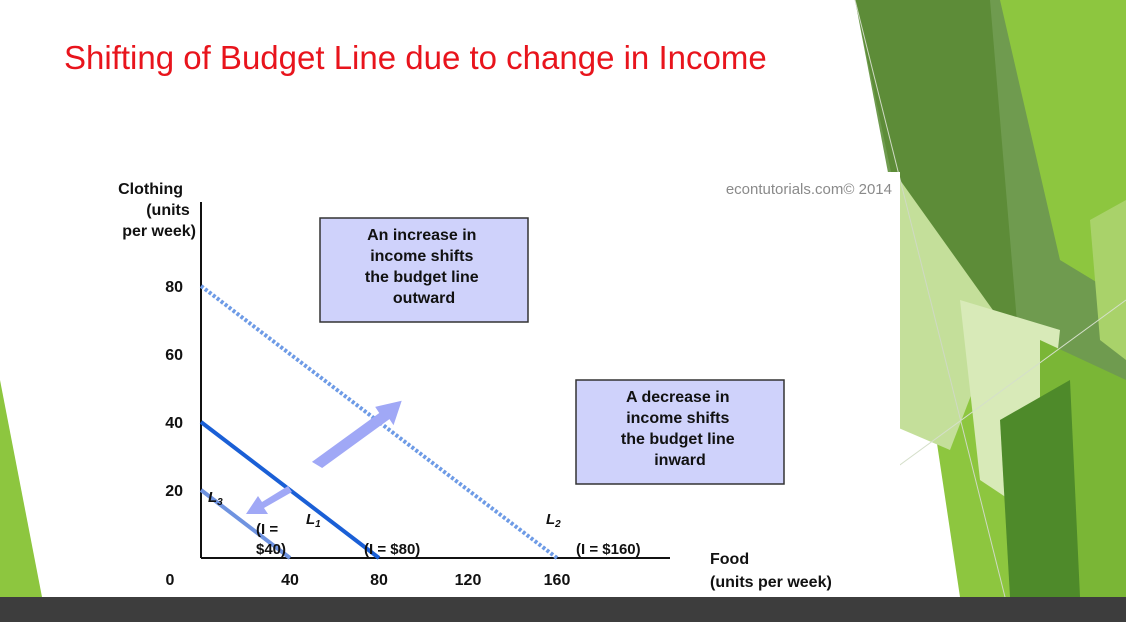 The height and width of the screenshot is (622, 1126). Describe the element at coordinates (809, 189) in the screenshot. I see `chart-credit: econtutorials.com© 2014` at that location.